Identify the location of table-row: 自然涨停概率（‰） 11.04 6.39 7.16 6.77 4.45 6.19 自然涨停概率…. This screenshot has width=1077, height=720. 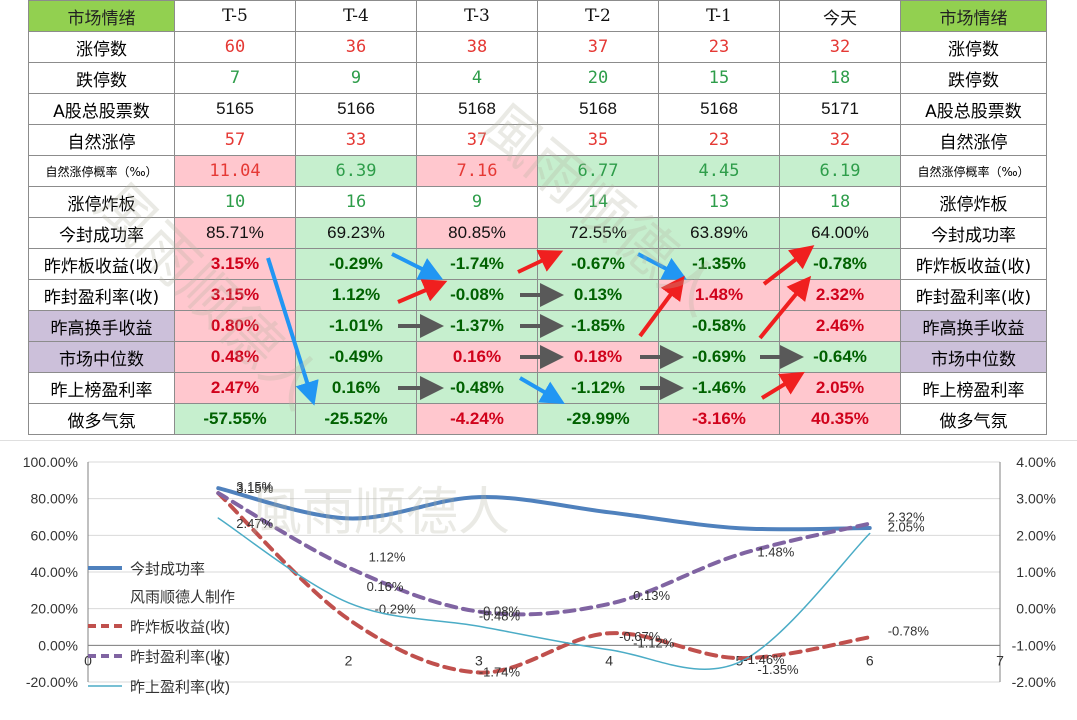
(538, 171).